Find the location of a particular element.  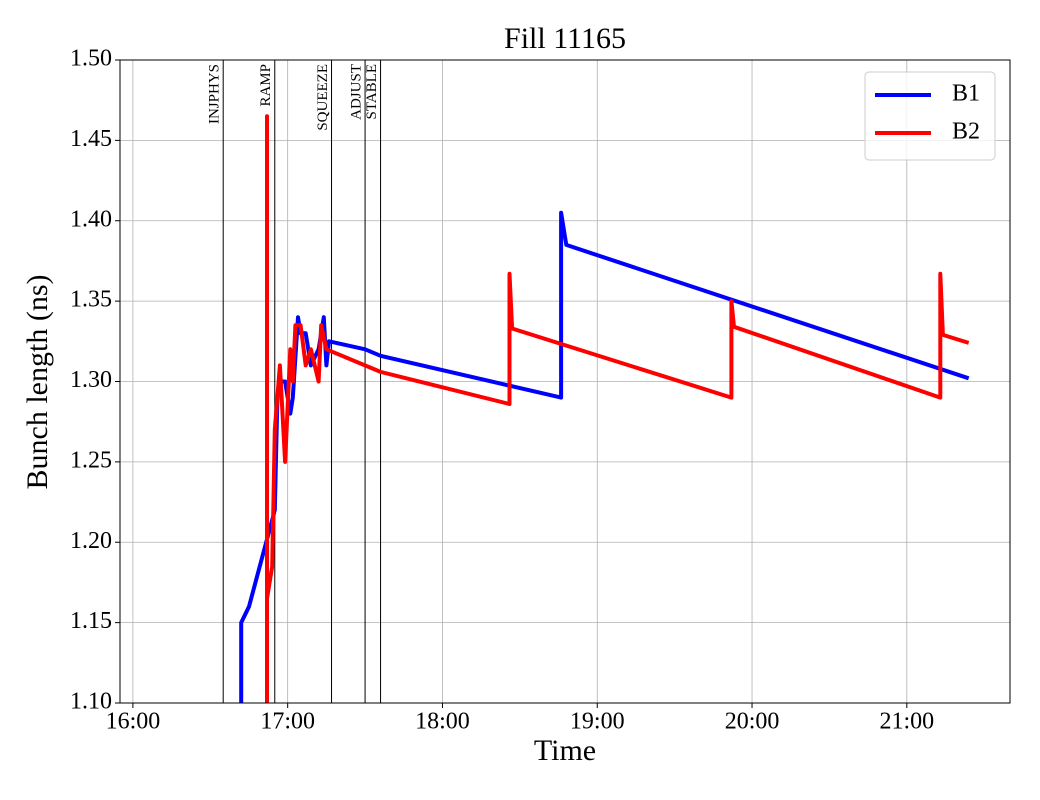

x-tick-label: 20:00 is located at coordinates (752, 722).